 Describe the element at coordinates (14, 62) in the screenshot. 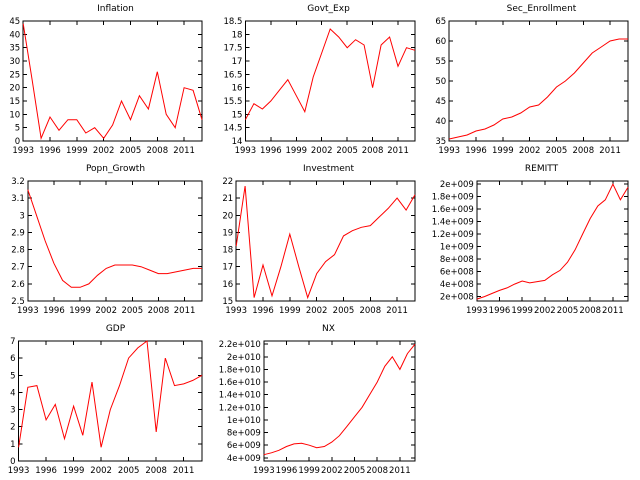

I see `svg-text: 30` at that location.